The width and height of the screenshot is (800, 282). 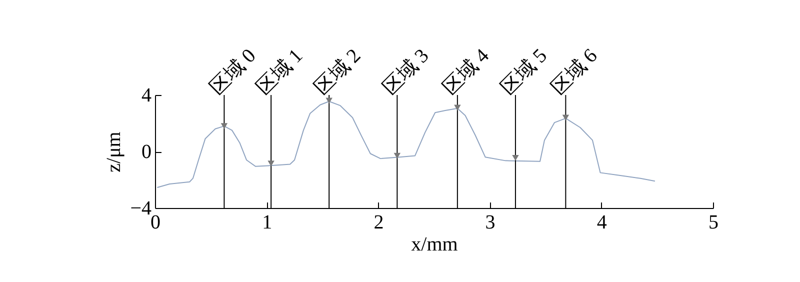 What do you see at coordinates (114, 151) in the screenshot?
I see `y-axis-title: z/μm` at bounding box center [114, 151].